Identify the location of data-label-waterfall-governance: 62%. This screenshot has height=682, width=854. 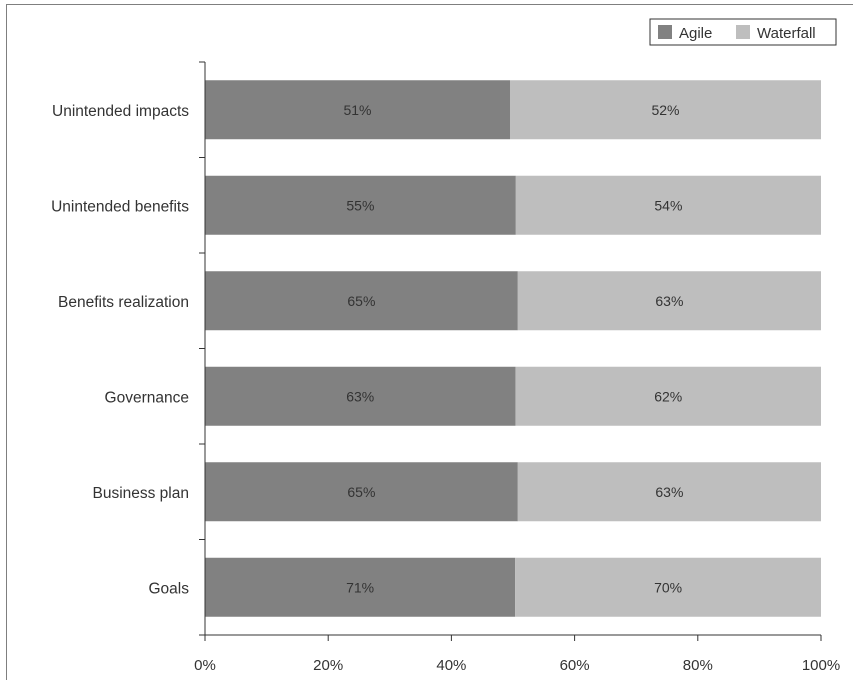
(668, 396).